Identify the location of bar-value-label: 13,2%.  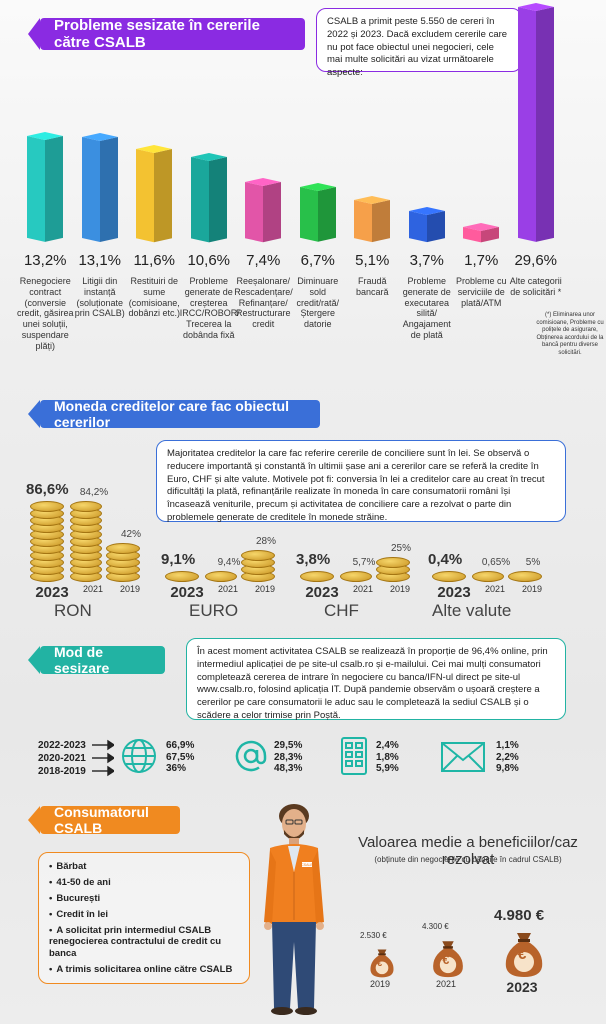
(45, 260).